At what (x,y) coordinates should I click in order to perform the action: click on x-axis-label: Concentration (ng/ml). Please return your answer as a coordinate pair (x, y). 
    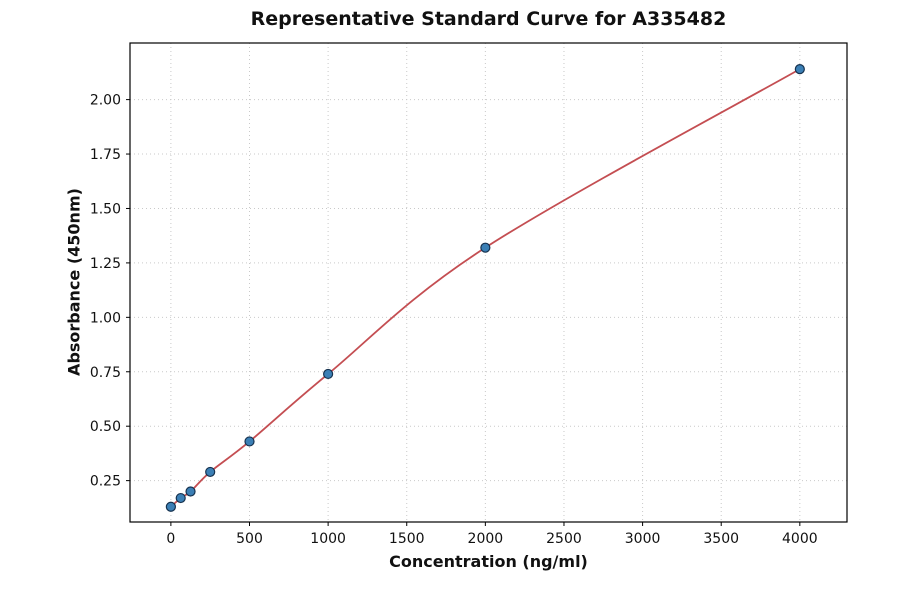
    Looking at the image, I should click on (488, 561).